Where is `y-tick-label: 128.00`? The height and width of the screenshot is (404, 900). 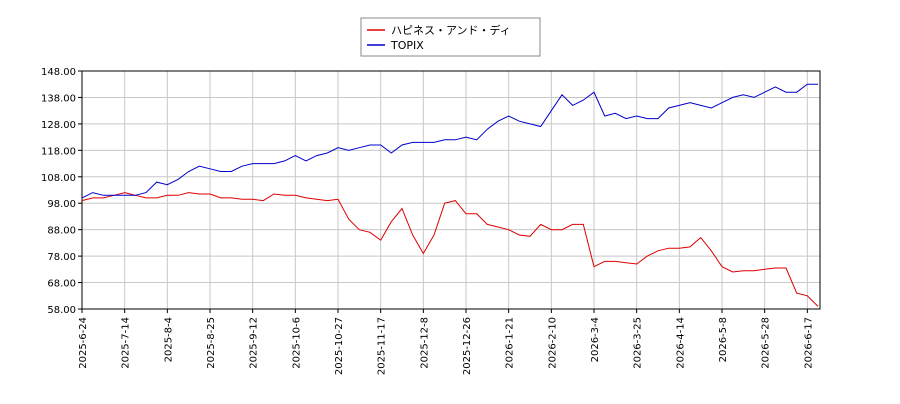
y-tick-label: 128.00 is located at coordinates (58, 125).